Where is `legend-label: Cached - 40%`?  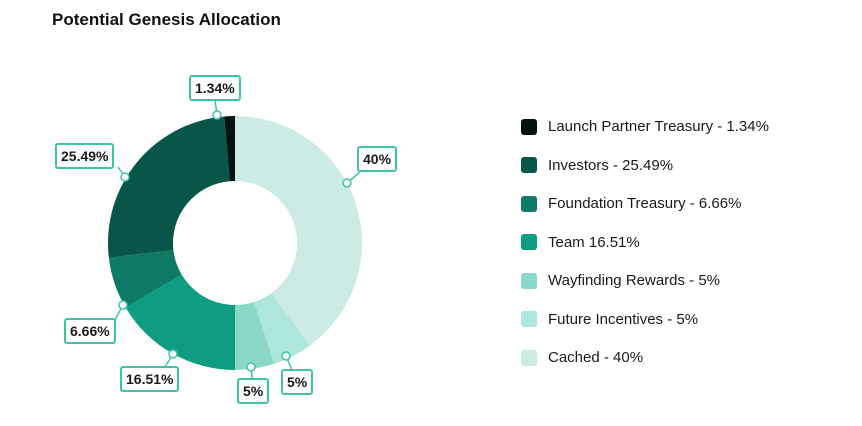 legend-label: Cached - 40% is located at coordinates (596, 357).